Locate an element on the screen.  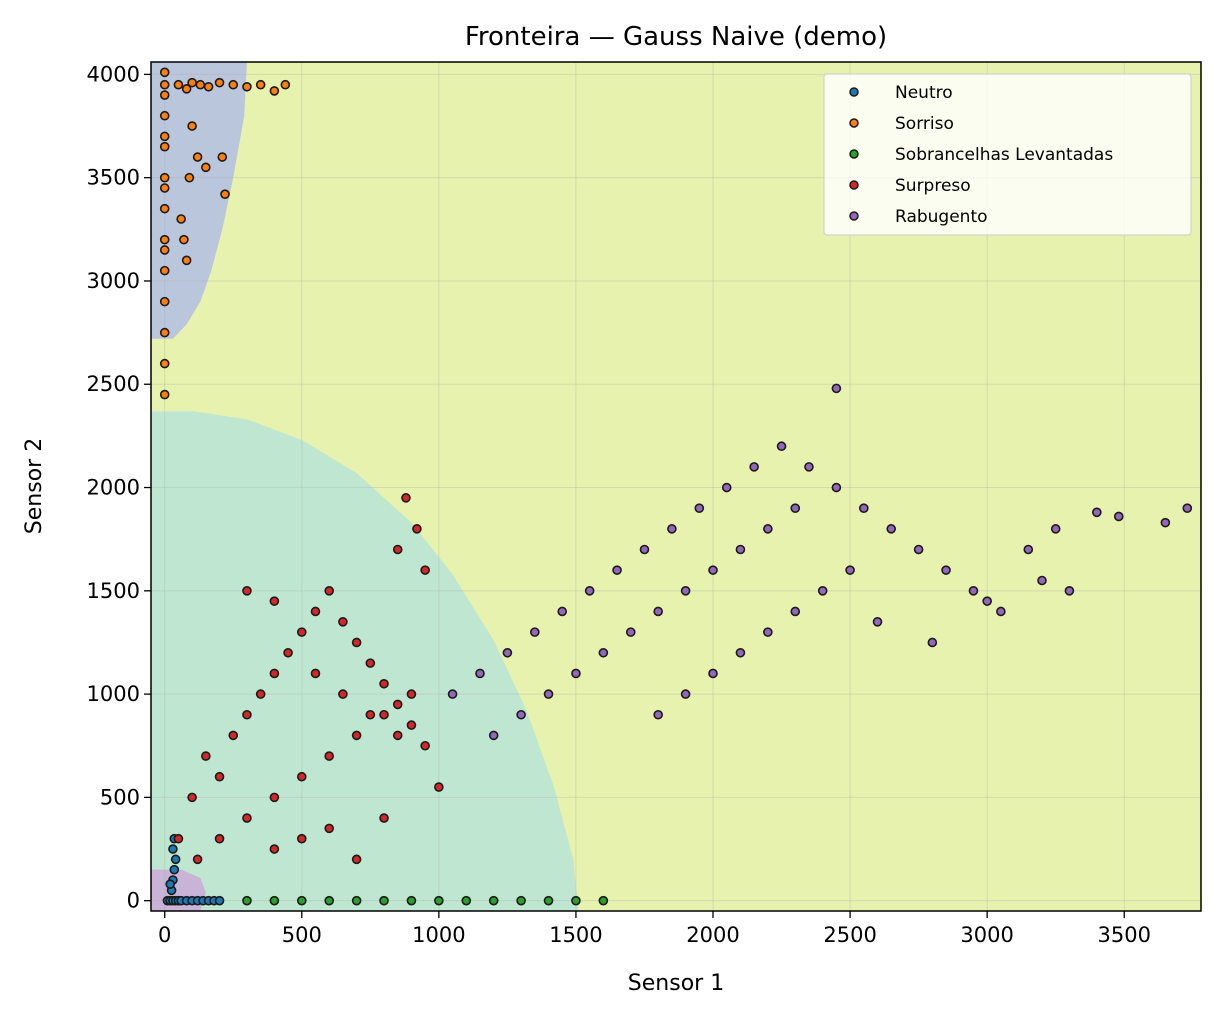
y-axis-ticks: 0 500 1000 1500 2000 2500 3000 3500 4000 is located at coordinates (119, 487).